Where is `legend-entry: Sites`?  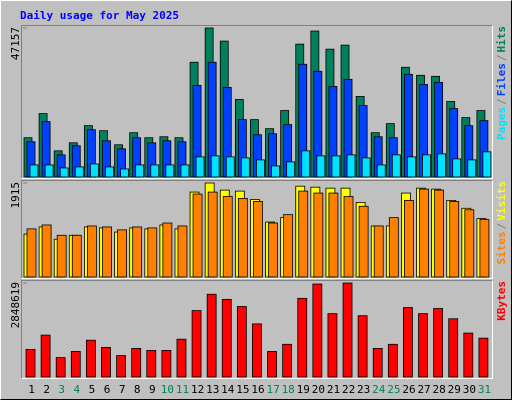 legend-entry: Sites is located at coordinates (501, 247).